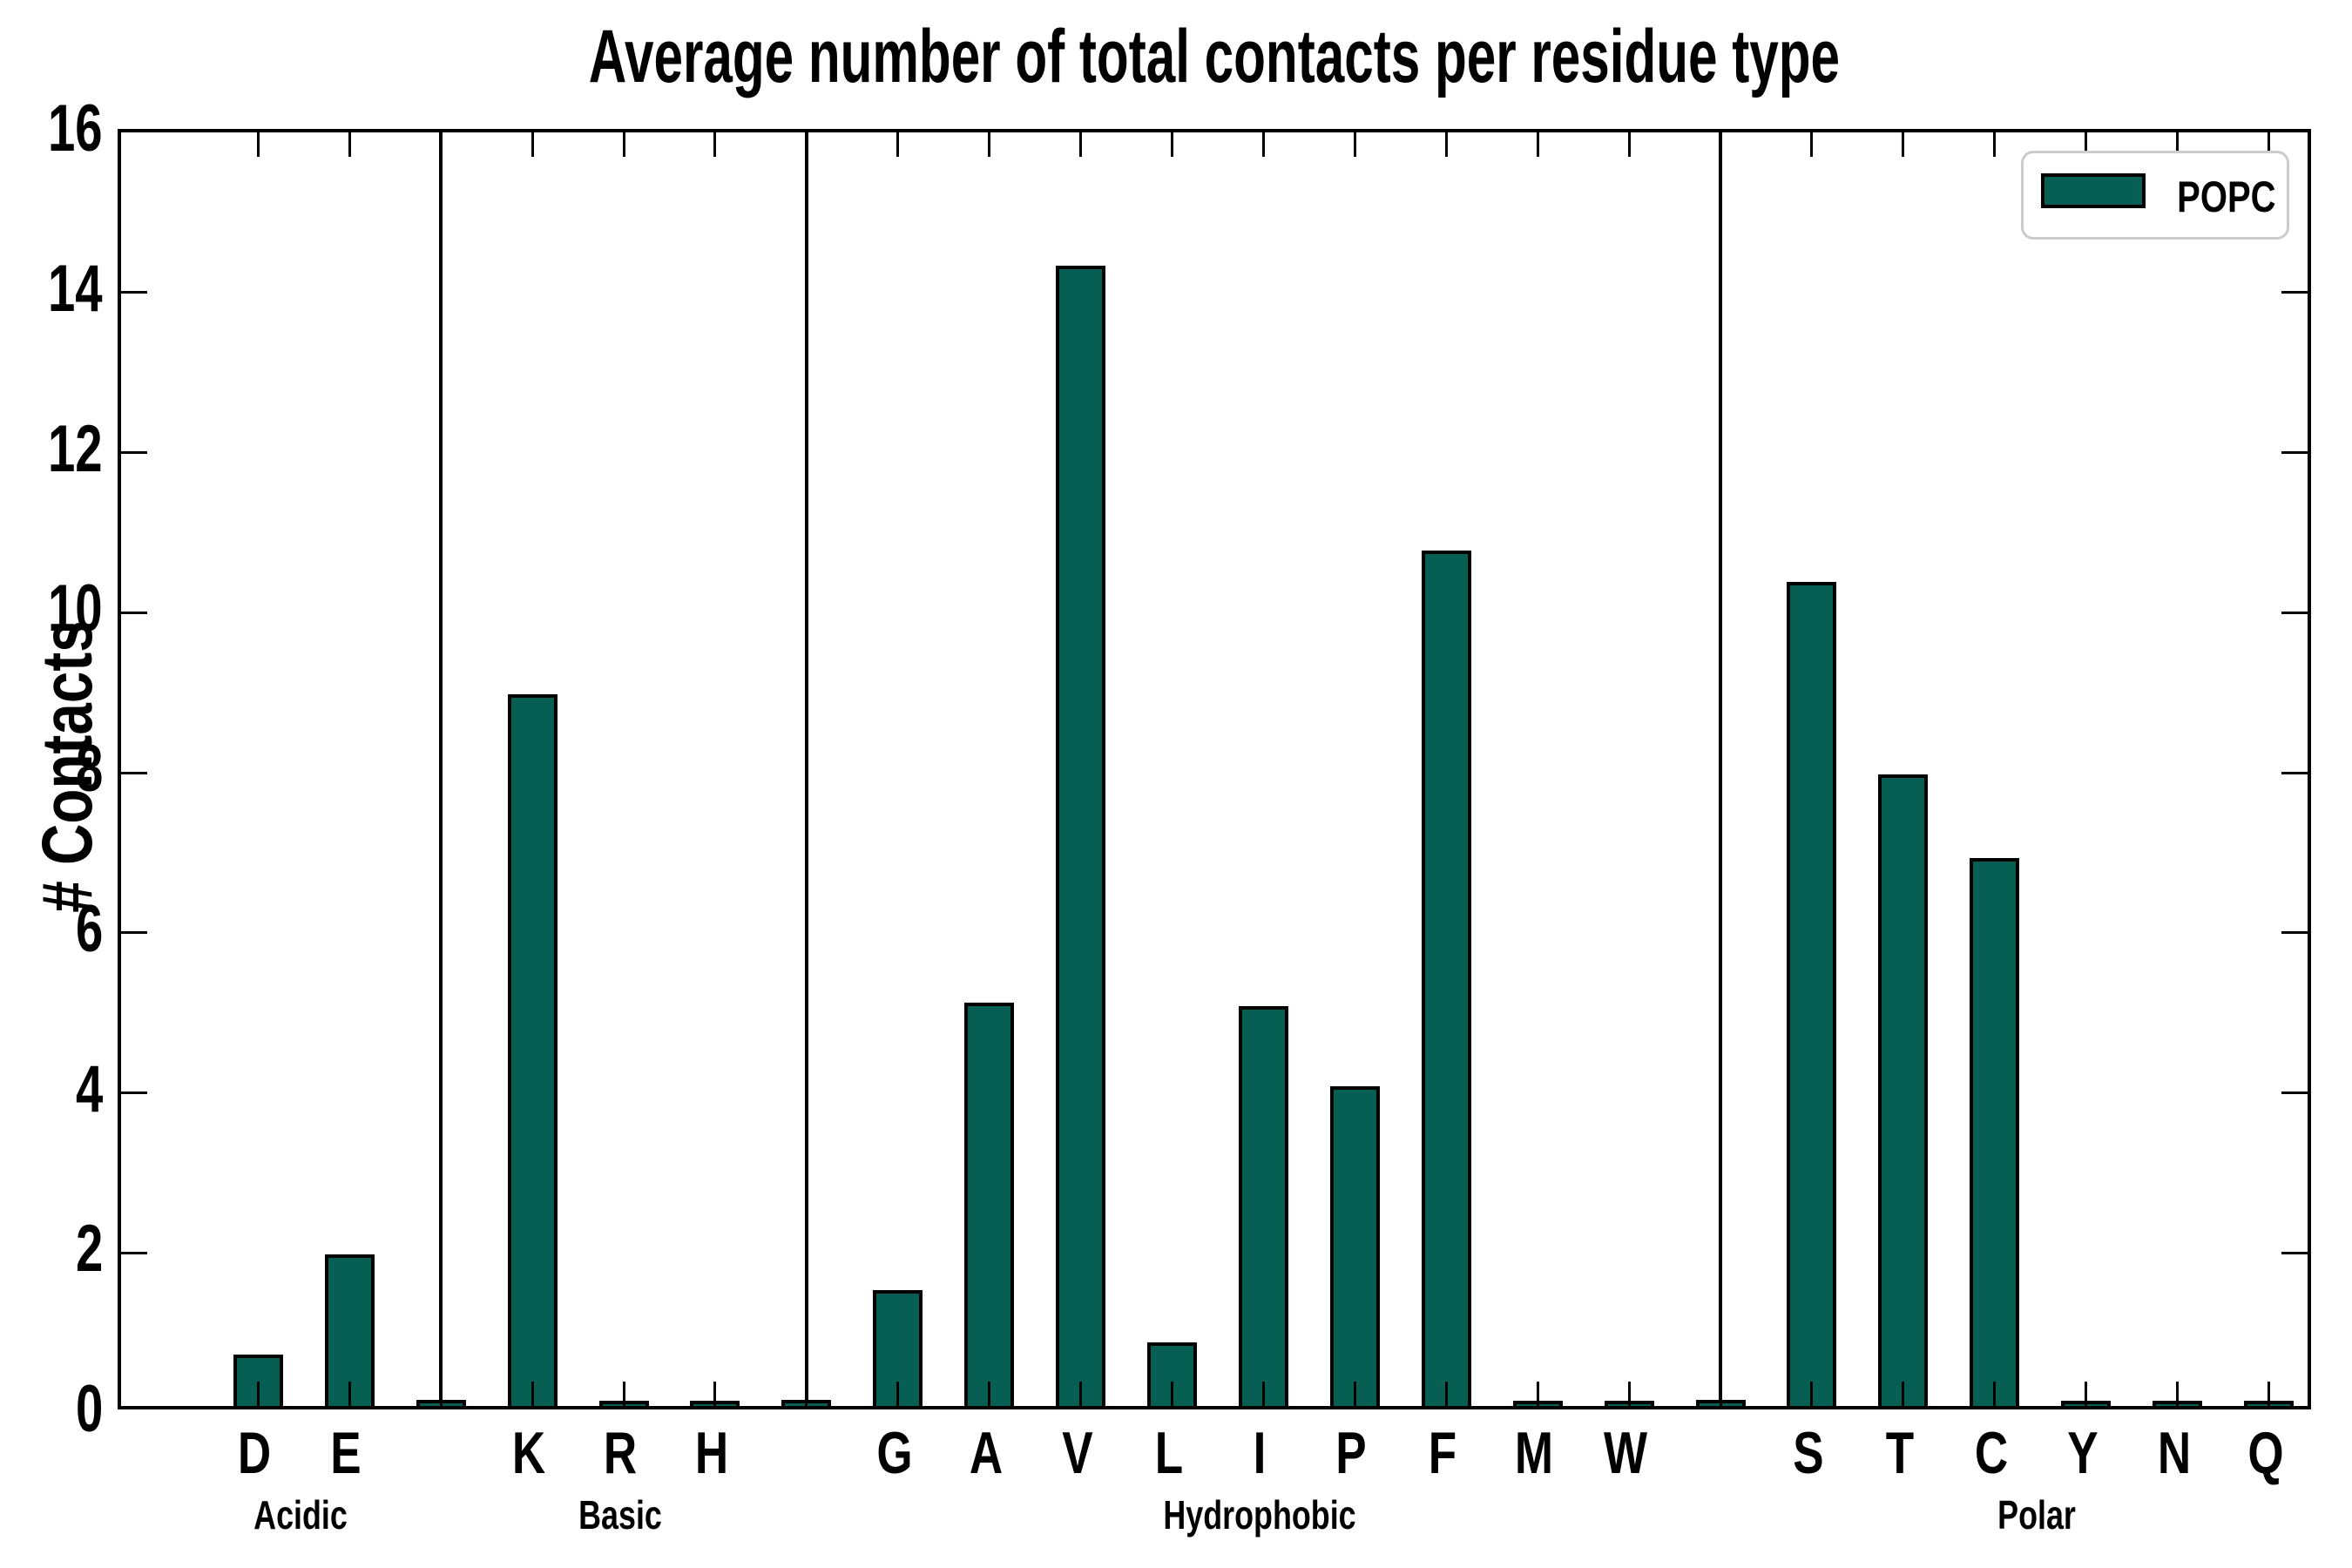 The height and width of the screenshot is (1568, 2352). I want to click on x-tick-label-K: K, so click(529, 1453).